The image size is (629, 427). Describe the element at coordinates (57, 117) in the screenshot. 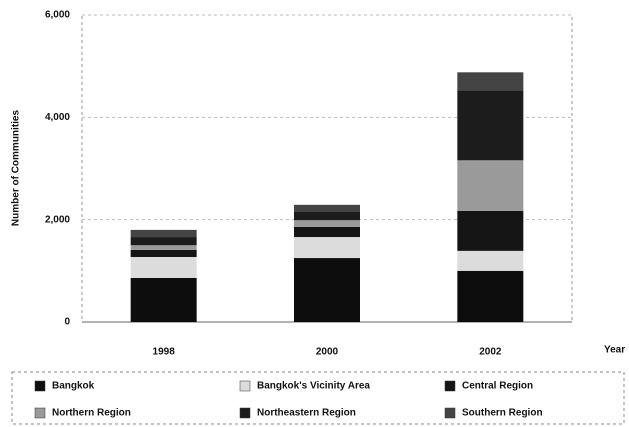

I see `y-tick-label: 4,000` at that location.